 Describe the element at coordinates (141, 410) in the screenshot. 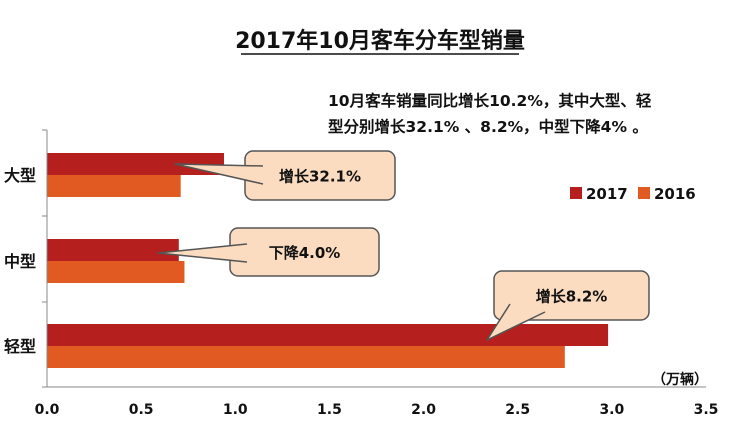

I see `x-tick-label: 0.5` at that location.